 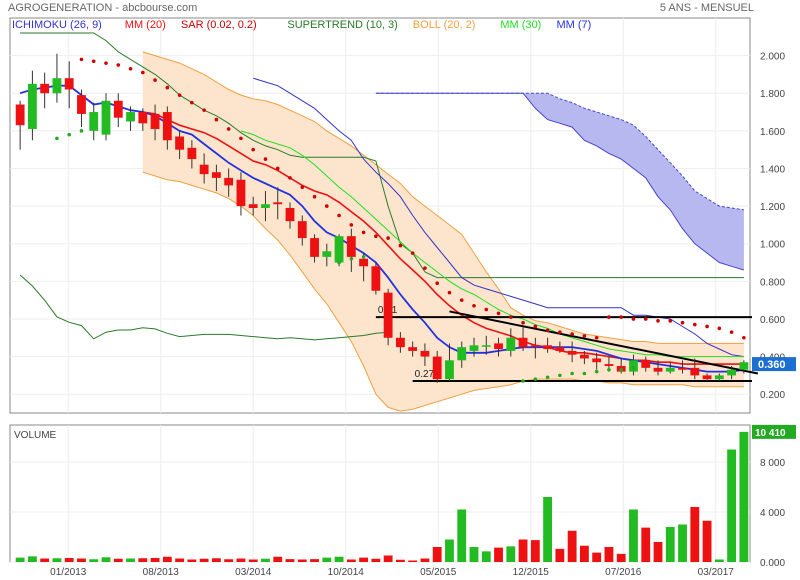 What do you see at coordinates (346, 572) in the screenshot?
I see `date-tick-label: 10/2014` at bounding box center [346, 572].